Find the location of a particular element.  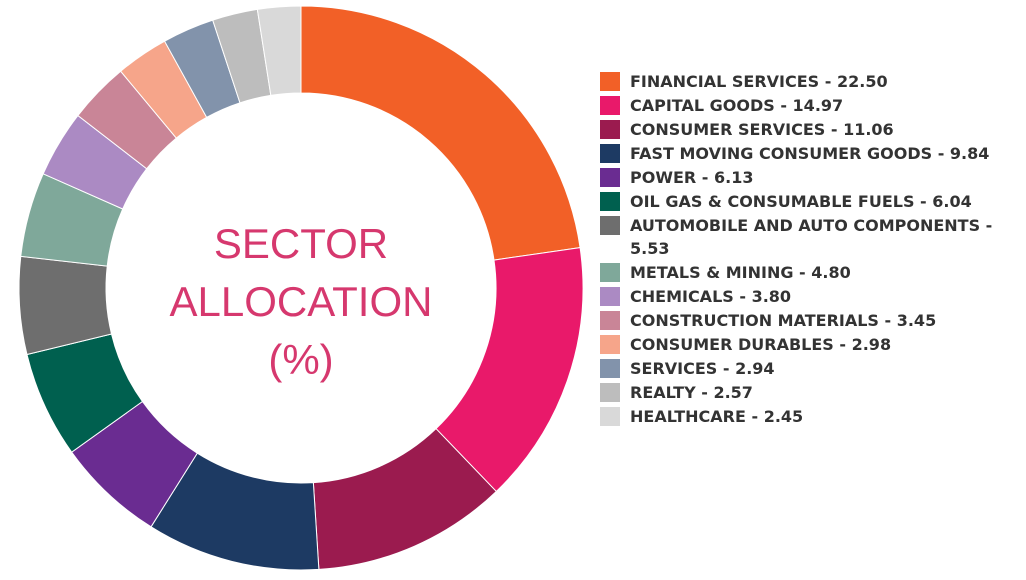

legend-item: CAPITAL GOODS - 14.97 is located at coordinates (810, 105).